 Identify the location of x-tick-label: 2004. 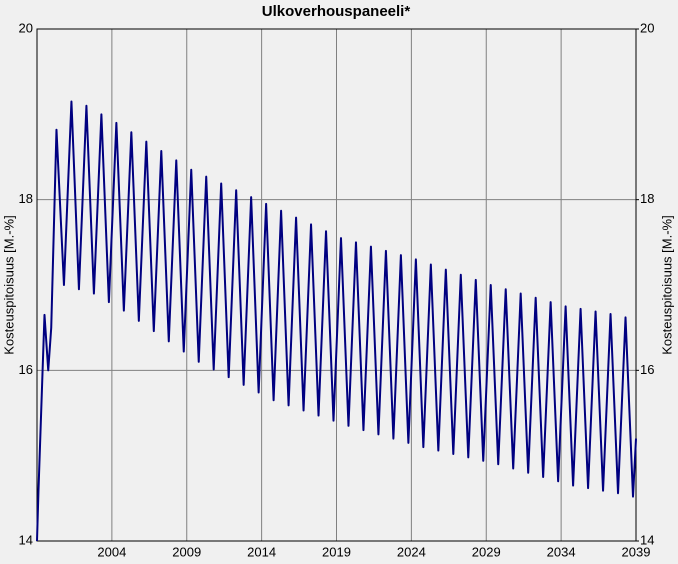
(111, 551).